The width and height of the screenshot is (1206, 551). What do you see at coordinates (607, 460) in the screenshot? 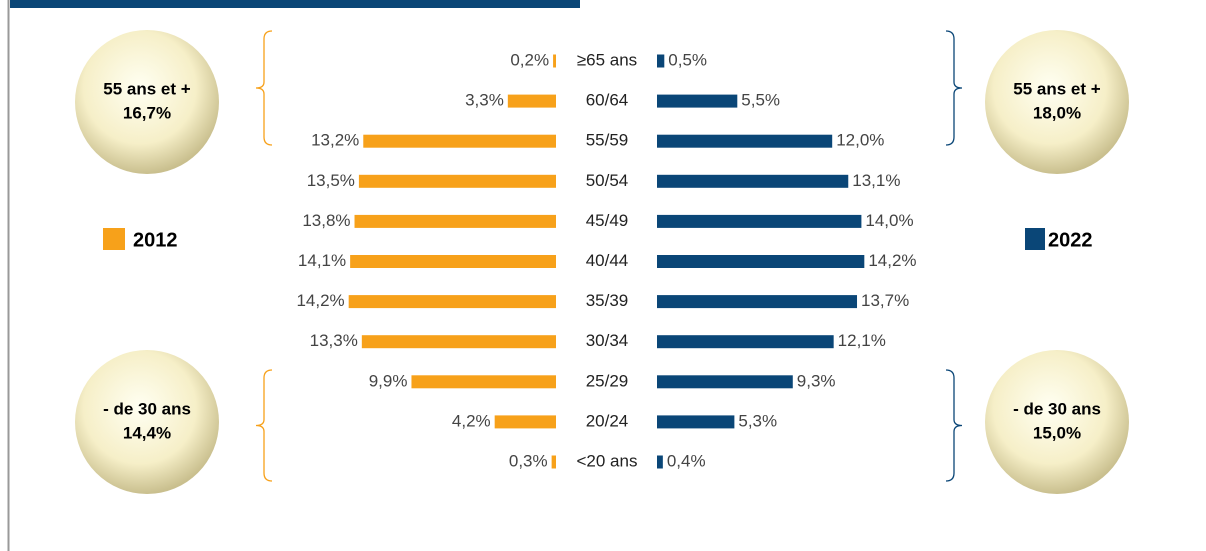
I see `category-label: <20 ans` at bounding box center [607, 460].